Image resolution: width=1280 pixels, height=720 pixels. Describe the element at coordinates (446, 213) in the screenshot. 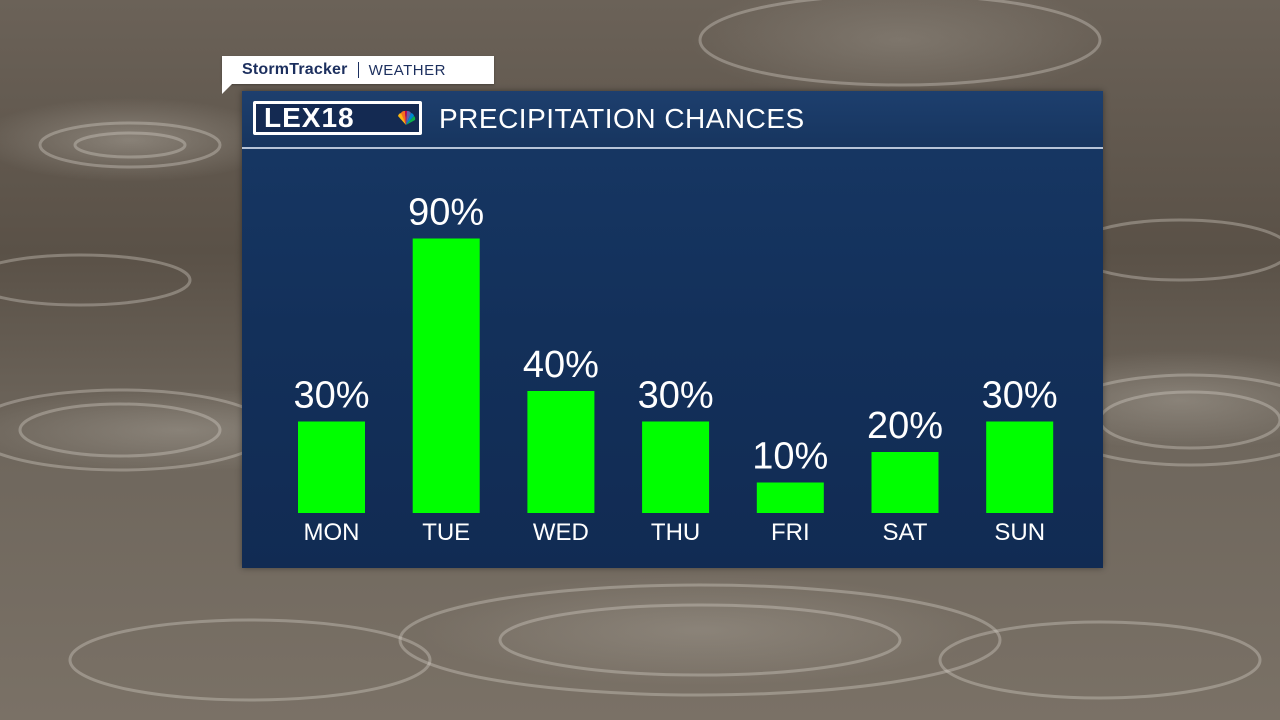

I see `value-label-tue: 90%` at that location.